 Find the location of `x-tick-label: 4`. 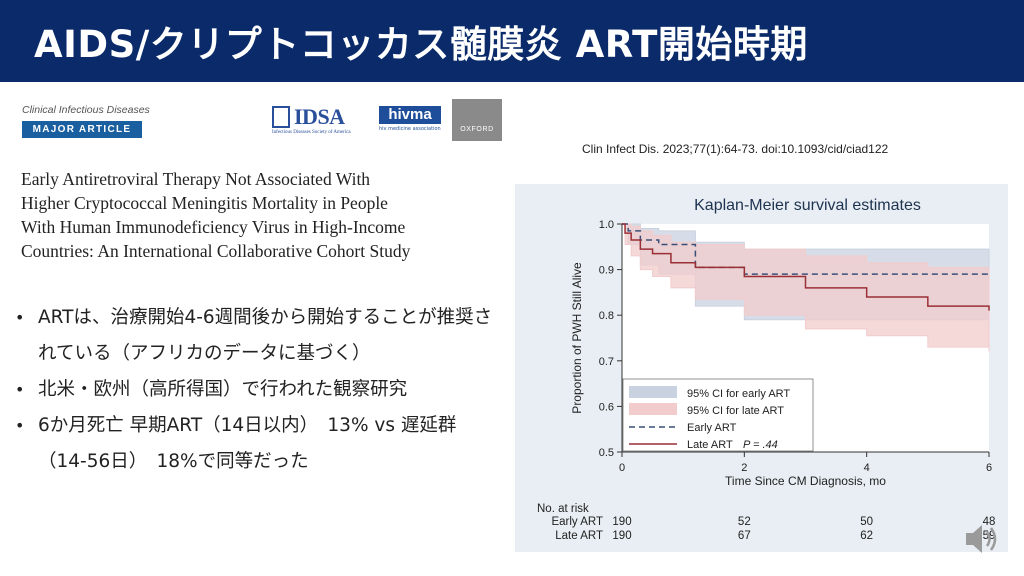

x-tick-label: 4 is located at coordinates (867, 468).